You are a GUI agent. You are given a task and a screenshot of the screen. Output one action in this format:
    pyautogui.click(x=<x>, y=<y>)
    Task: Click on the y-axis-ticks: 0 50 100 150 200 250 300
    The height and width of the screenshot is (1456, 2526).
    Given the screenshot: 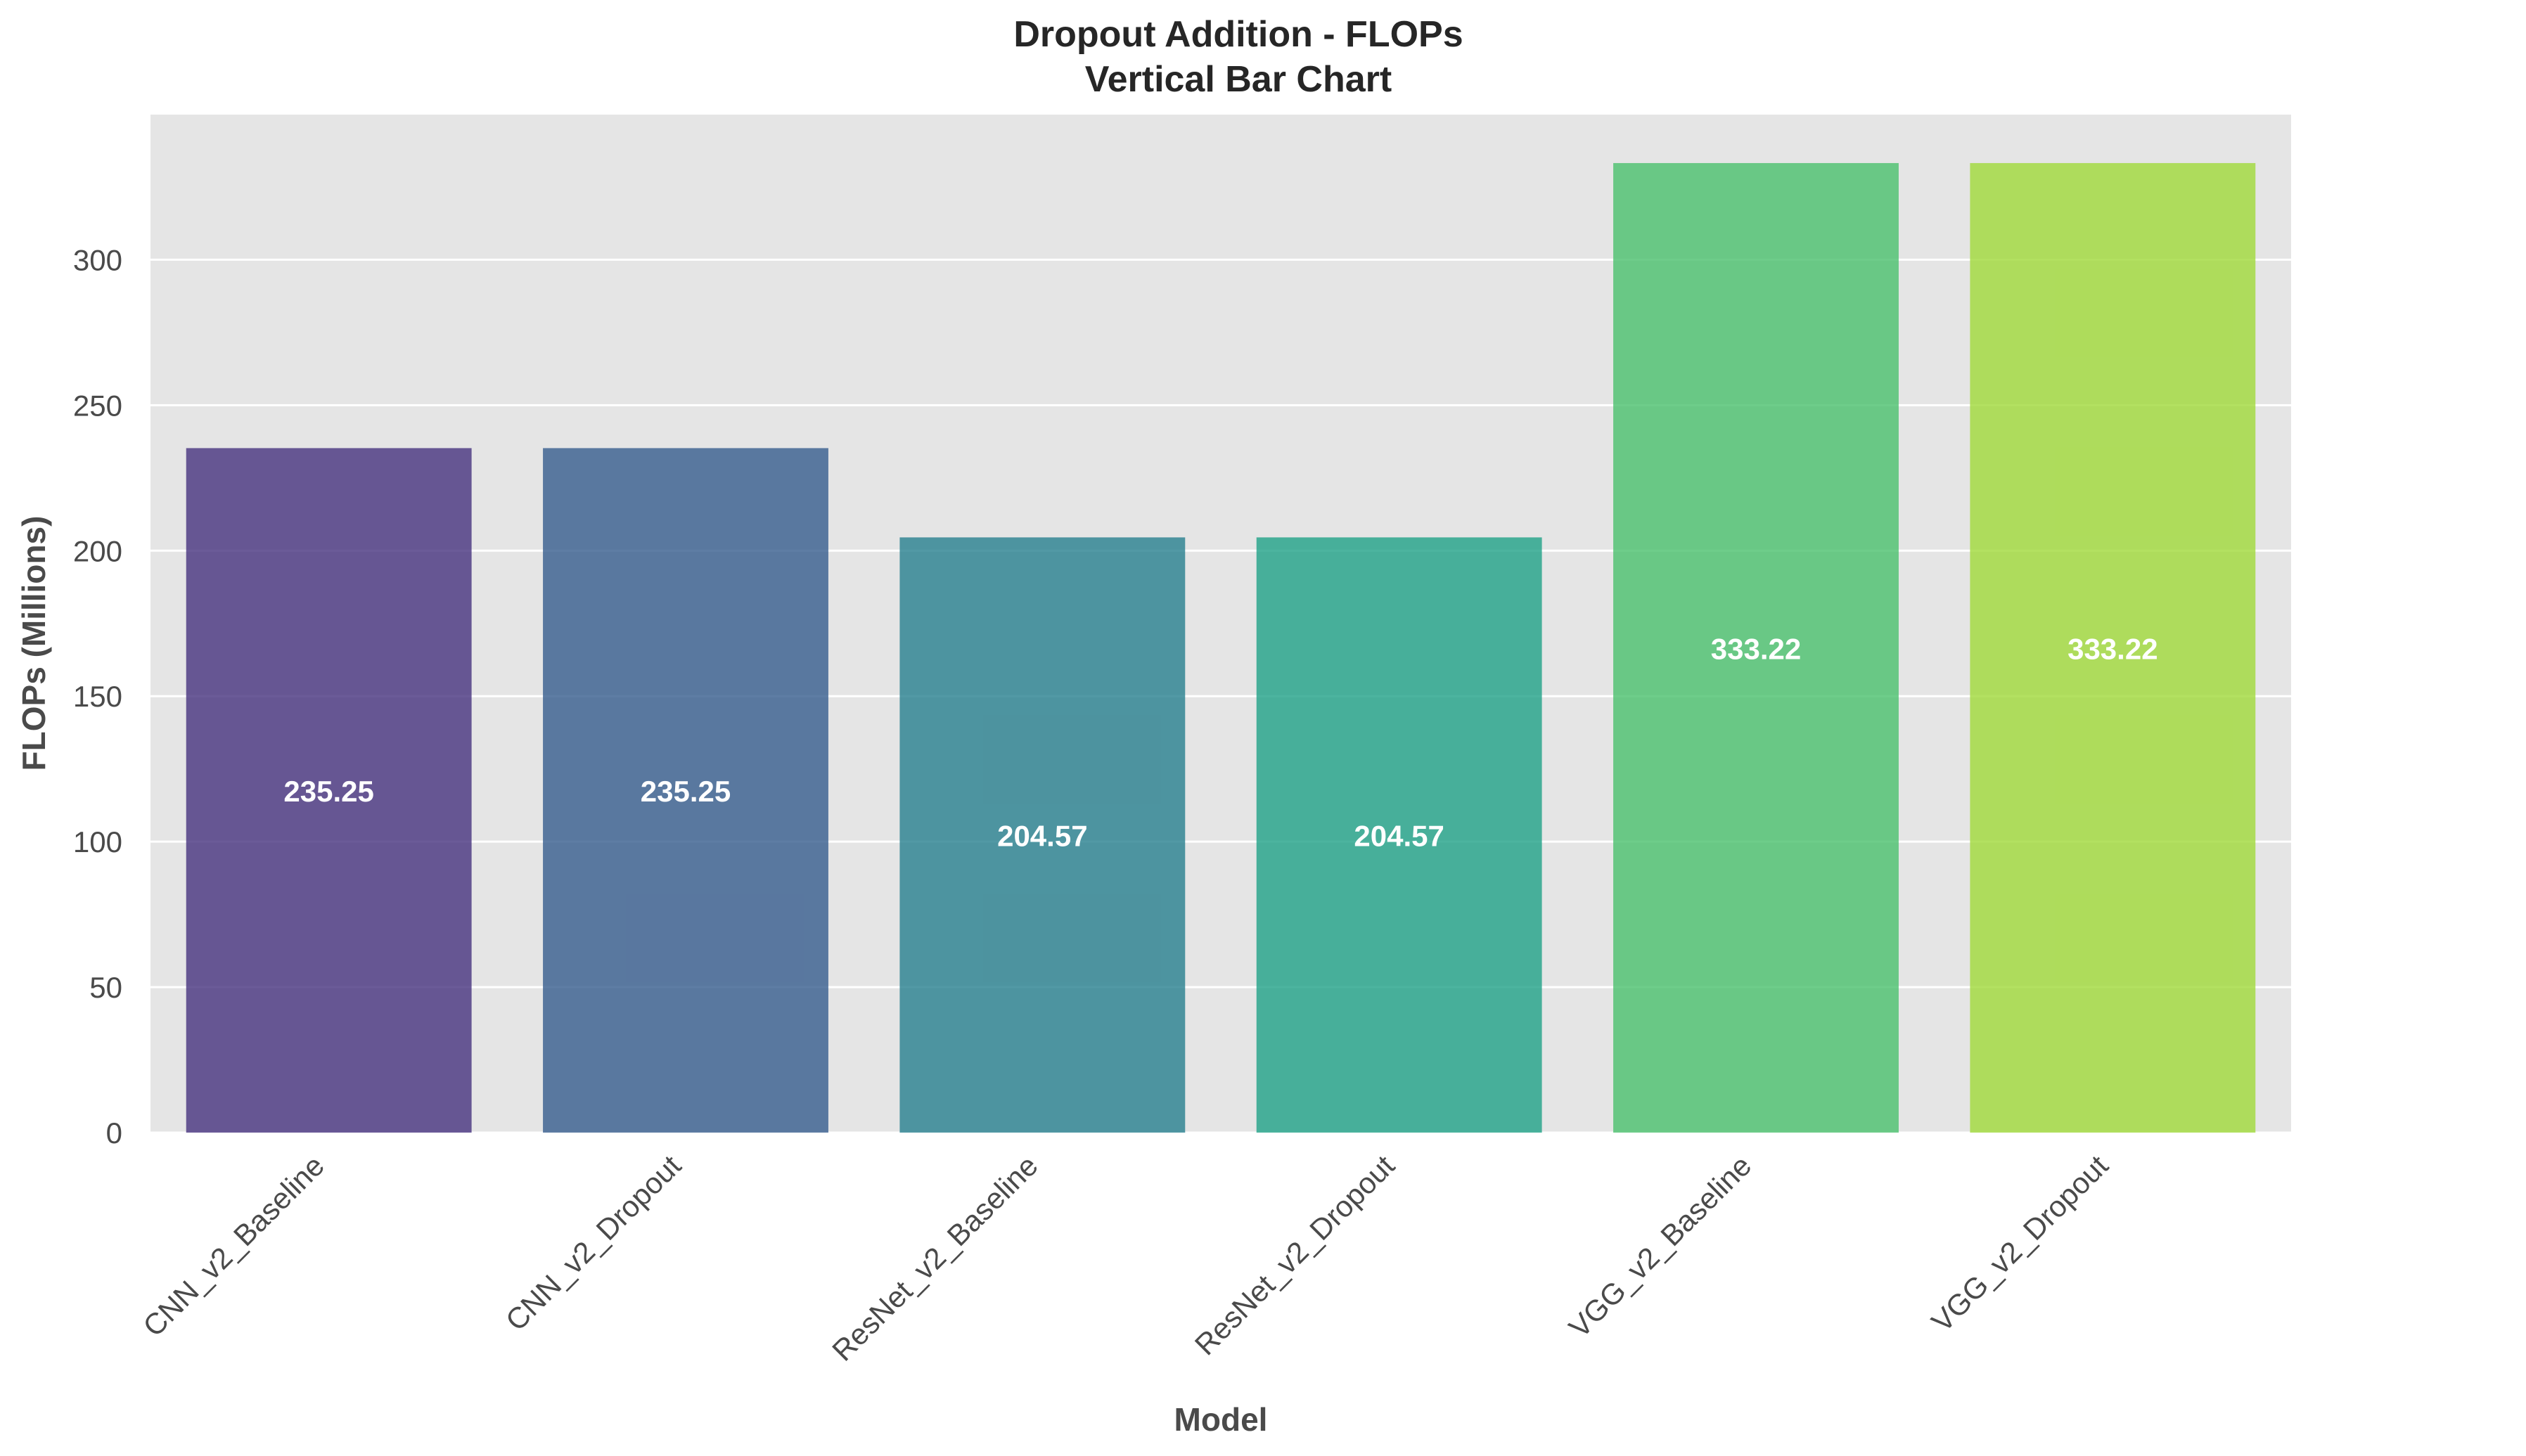 What is the action you would take?
    pyautogui.click(x=97, y=696)
    